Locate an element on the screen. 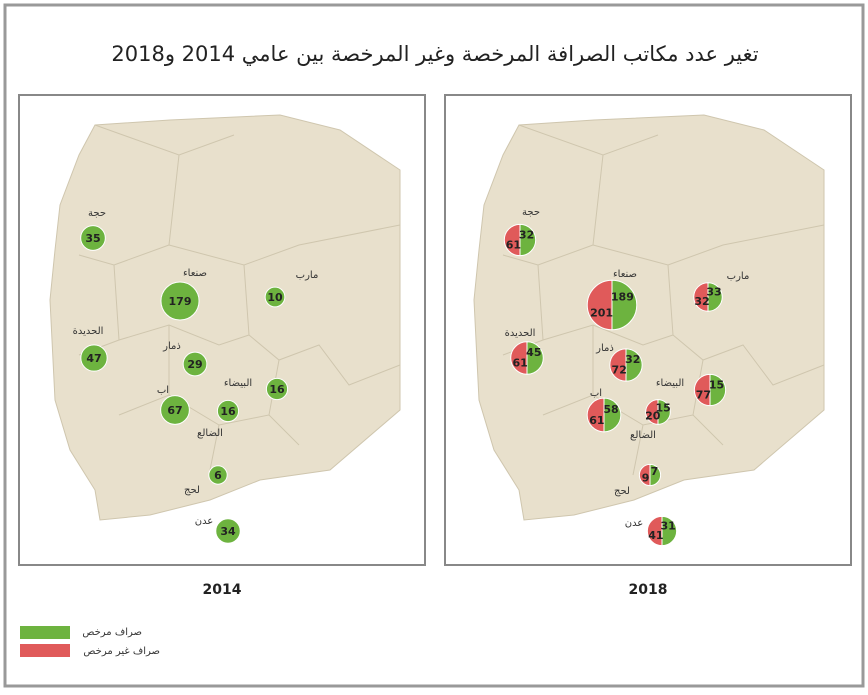 The width and height of the screenshot is (868, 695). pie-label: 7 is located at coordinates (655, 471).